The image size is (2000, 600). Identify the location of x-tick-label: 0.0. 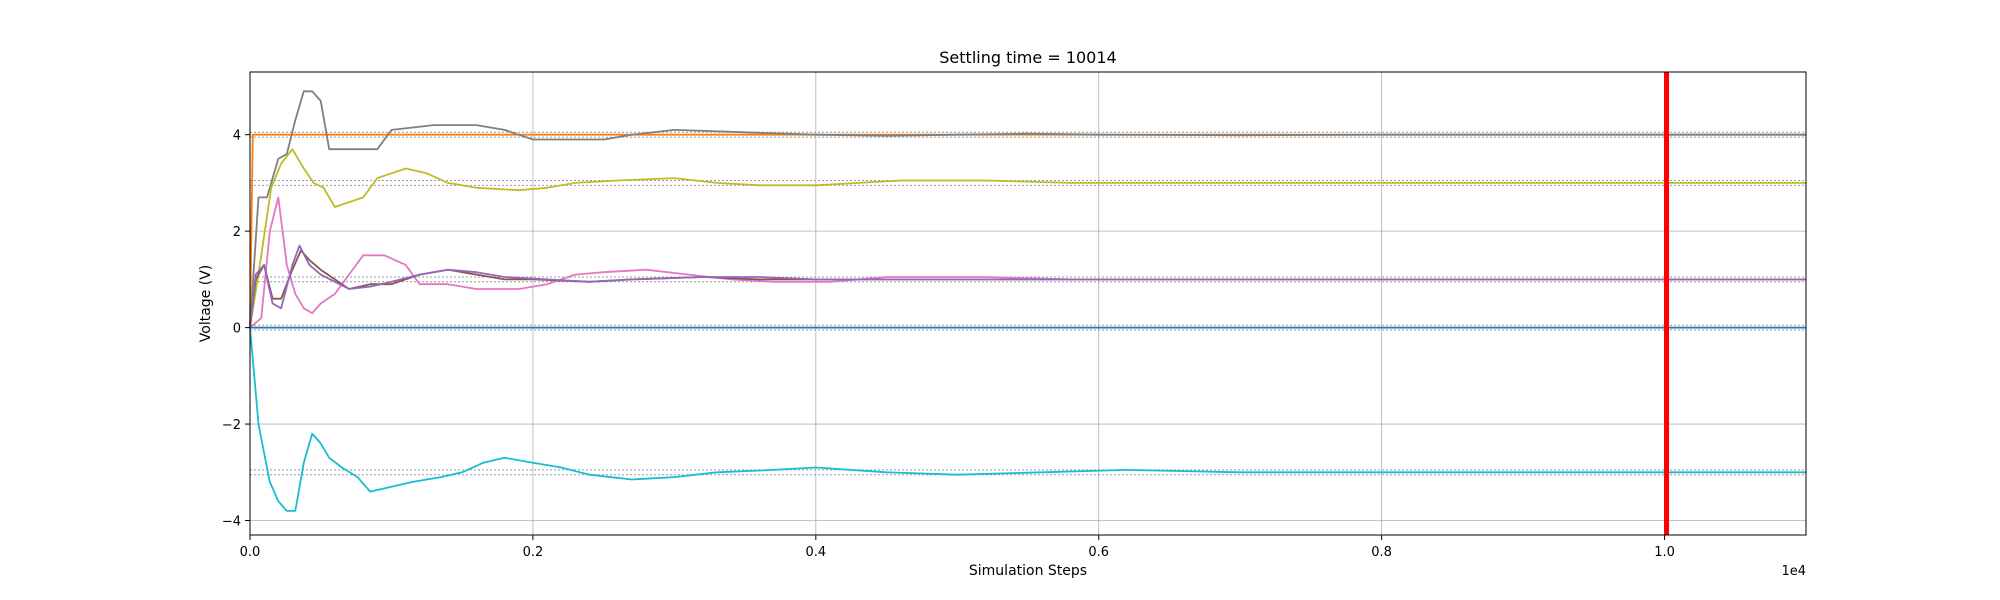
(250, 552).